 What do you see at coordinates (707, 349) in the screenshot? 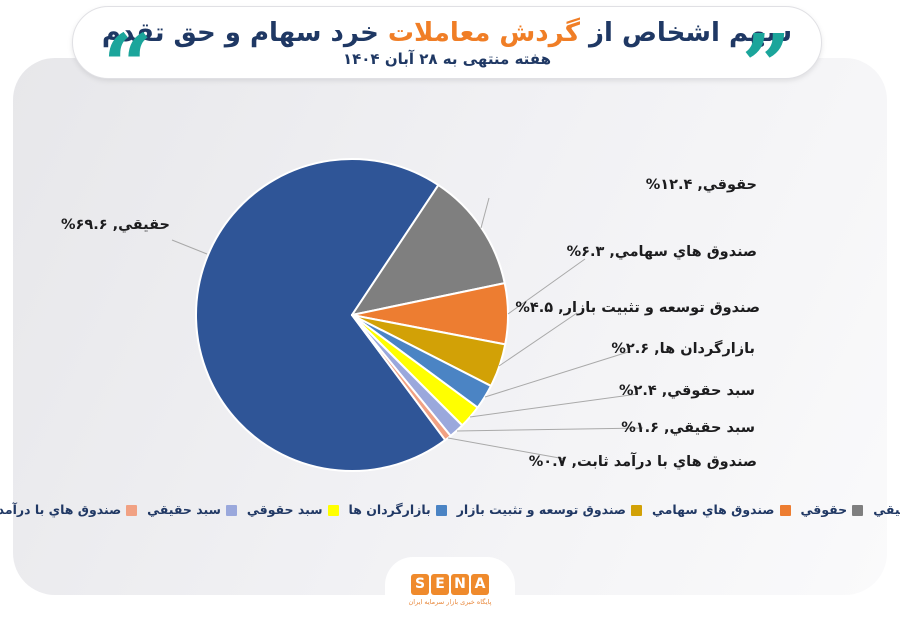
I see `pie-label-name: بازارگردان ها` at bounding box center [707, 349].